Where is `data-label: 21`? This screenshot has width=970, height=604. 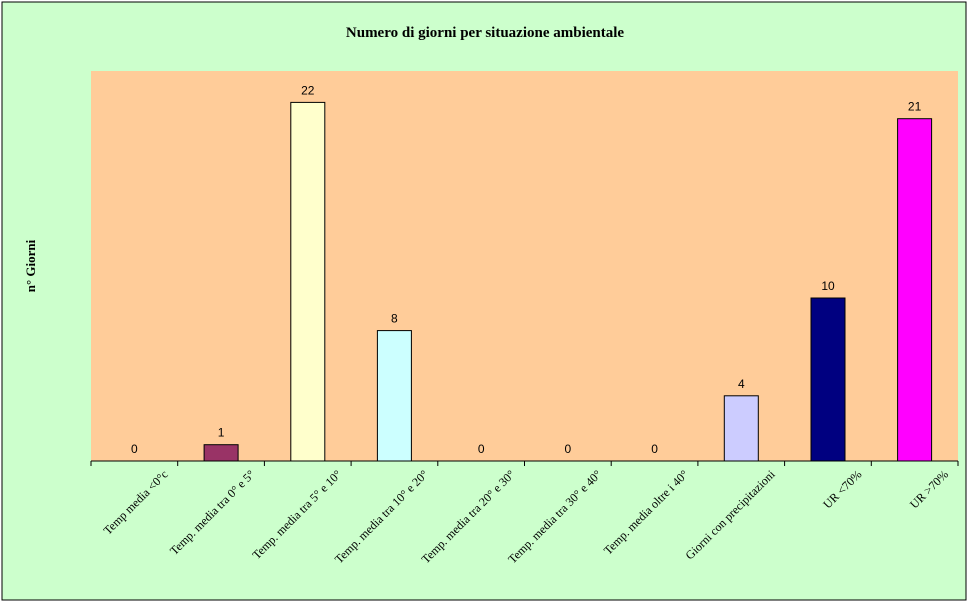
data-label: 21 is located at coordinates (915, 107).